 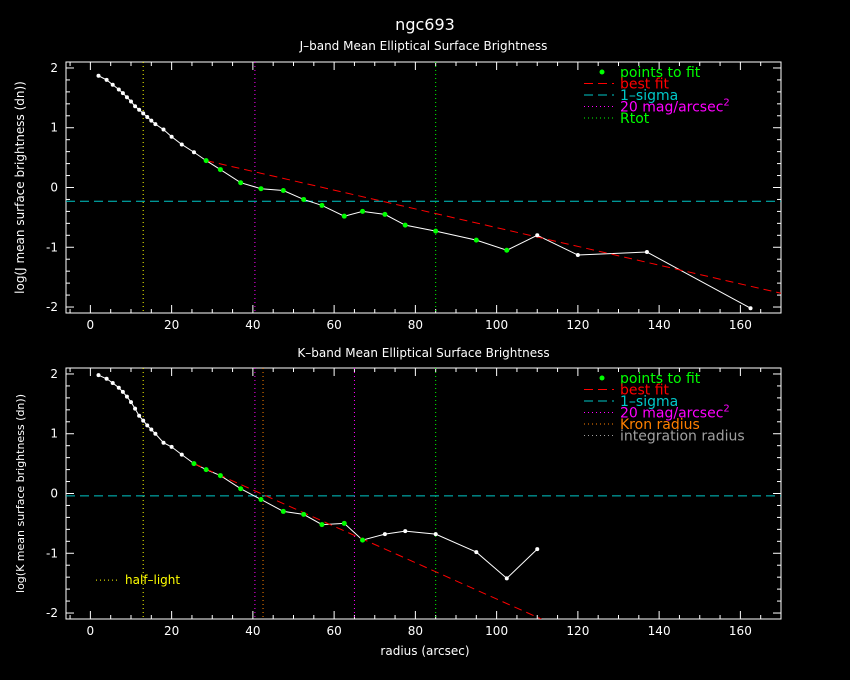 I want to click on x-tick-label: 100, so click(x=496, y=631).